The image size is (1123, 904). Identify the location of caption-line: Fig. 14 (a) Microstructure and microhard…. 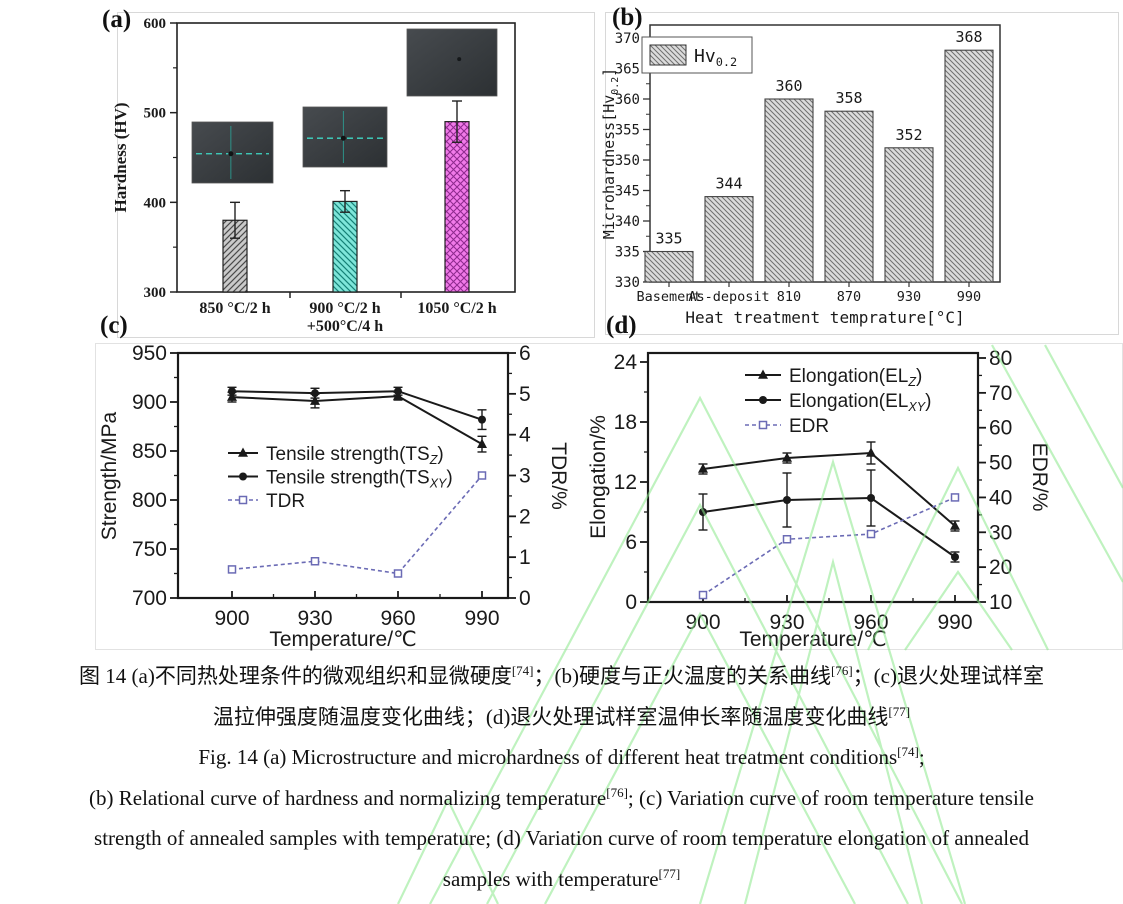
(561, 756).